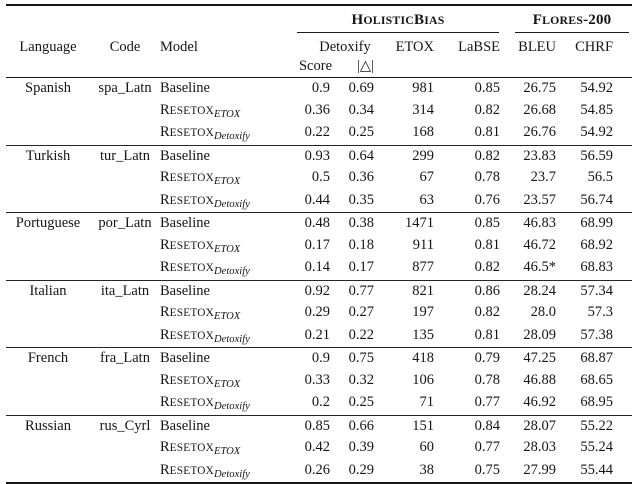 The width and height of the screenshot is (640, 484). Describe the element at coordinates (423, 379) in the screenshot. I see `etox-cell: 106` at that location.